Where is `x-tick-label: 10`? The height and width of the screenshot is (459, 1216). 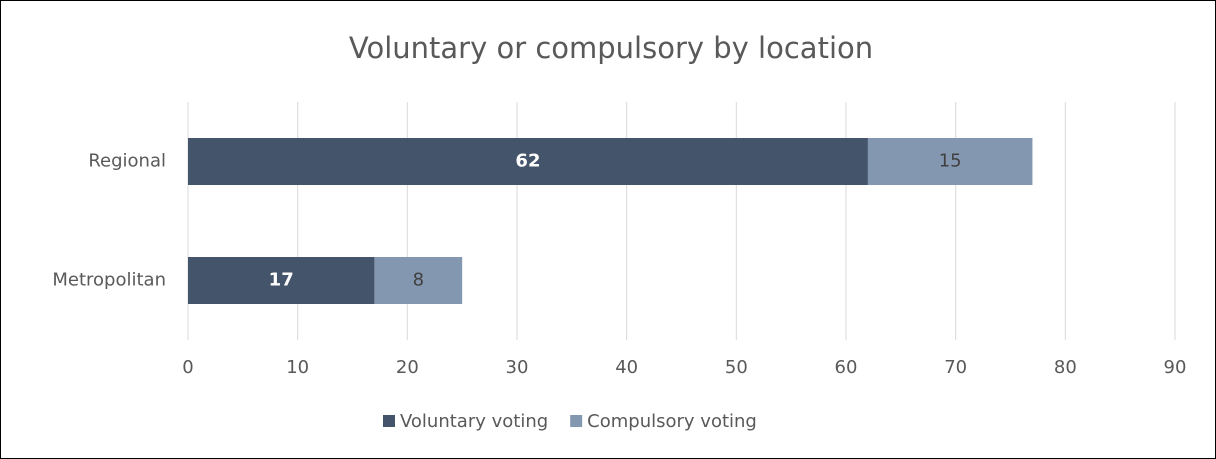 x-tick-label: 10 is located at coordinates (297, 367).